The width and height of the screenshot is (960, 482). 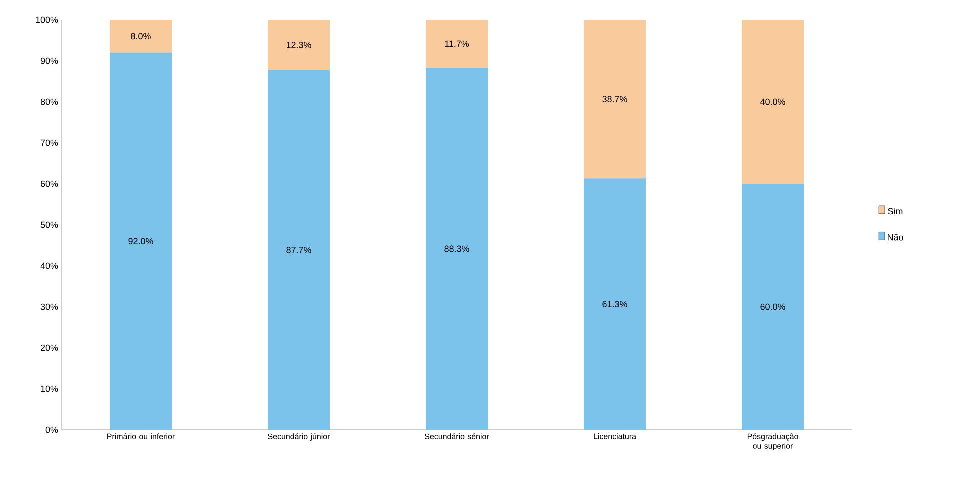 I want to click on data-label: 61.3%, so click(x=615, y=304).